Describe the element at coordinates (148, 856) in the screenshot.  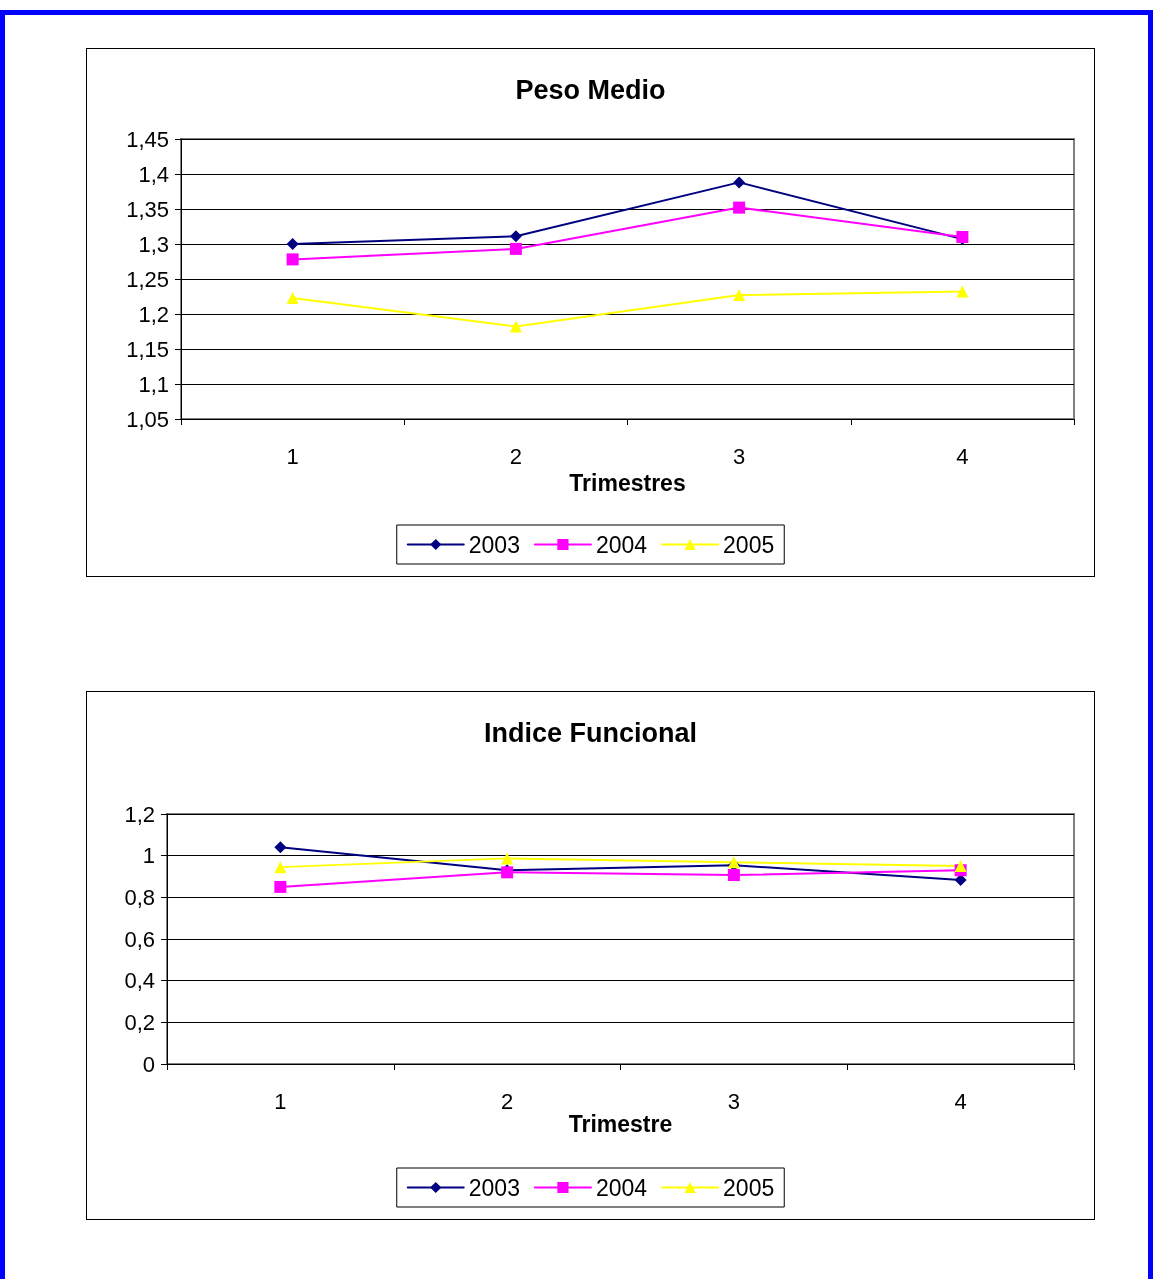
I see `y-tick-label: 1` at that location.